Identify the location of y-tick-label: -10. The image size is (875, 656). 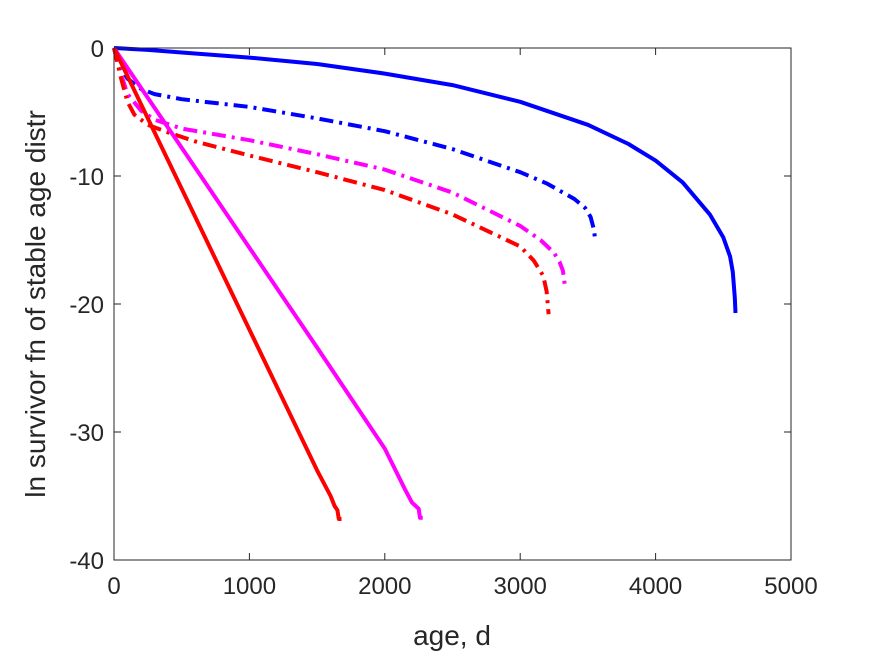
(86, 177).